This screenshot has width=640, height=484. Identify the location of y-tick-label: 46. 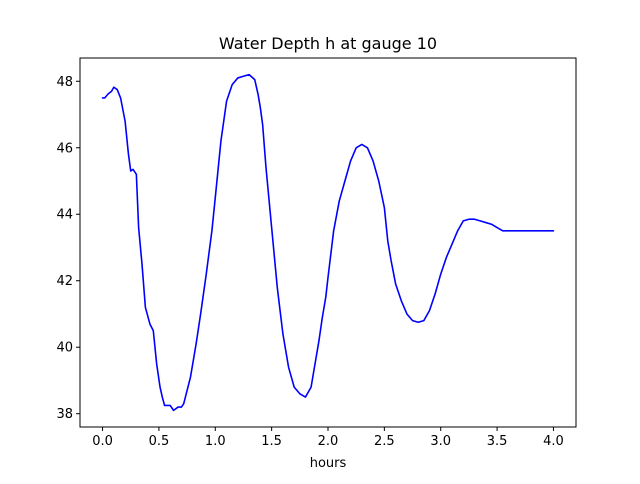
(64, 148).